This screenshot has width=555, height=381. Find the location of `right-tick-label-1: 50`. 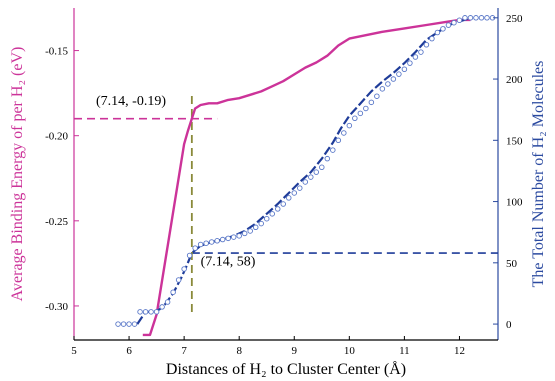

right-tick-label-1: 50 is located at coordinates (512, 264).